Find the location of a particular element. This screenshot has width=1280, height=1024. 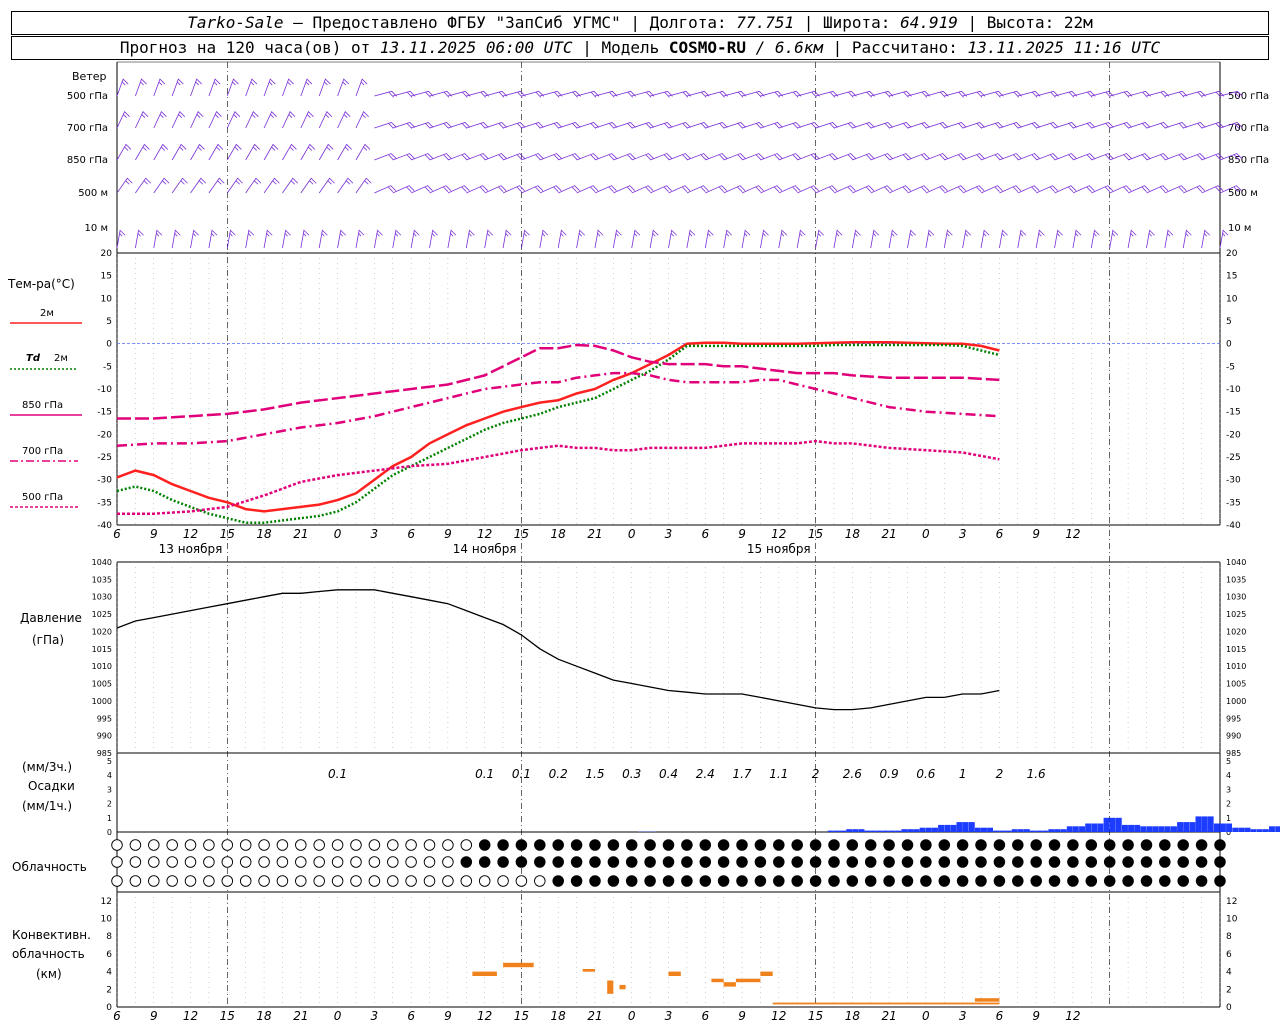

t500-legend-label: 500 гПа is located at coordinates (42, 497).